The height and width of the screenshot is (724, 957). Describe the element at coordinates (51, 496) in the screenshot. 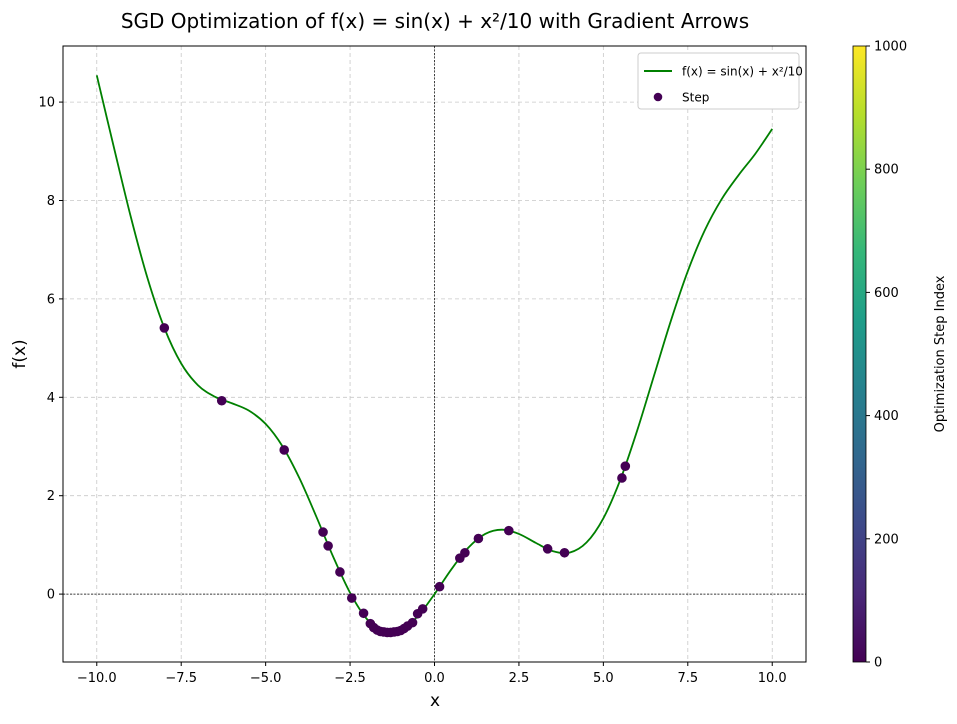

I see `y-tick-label: 2` at that location.